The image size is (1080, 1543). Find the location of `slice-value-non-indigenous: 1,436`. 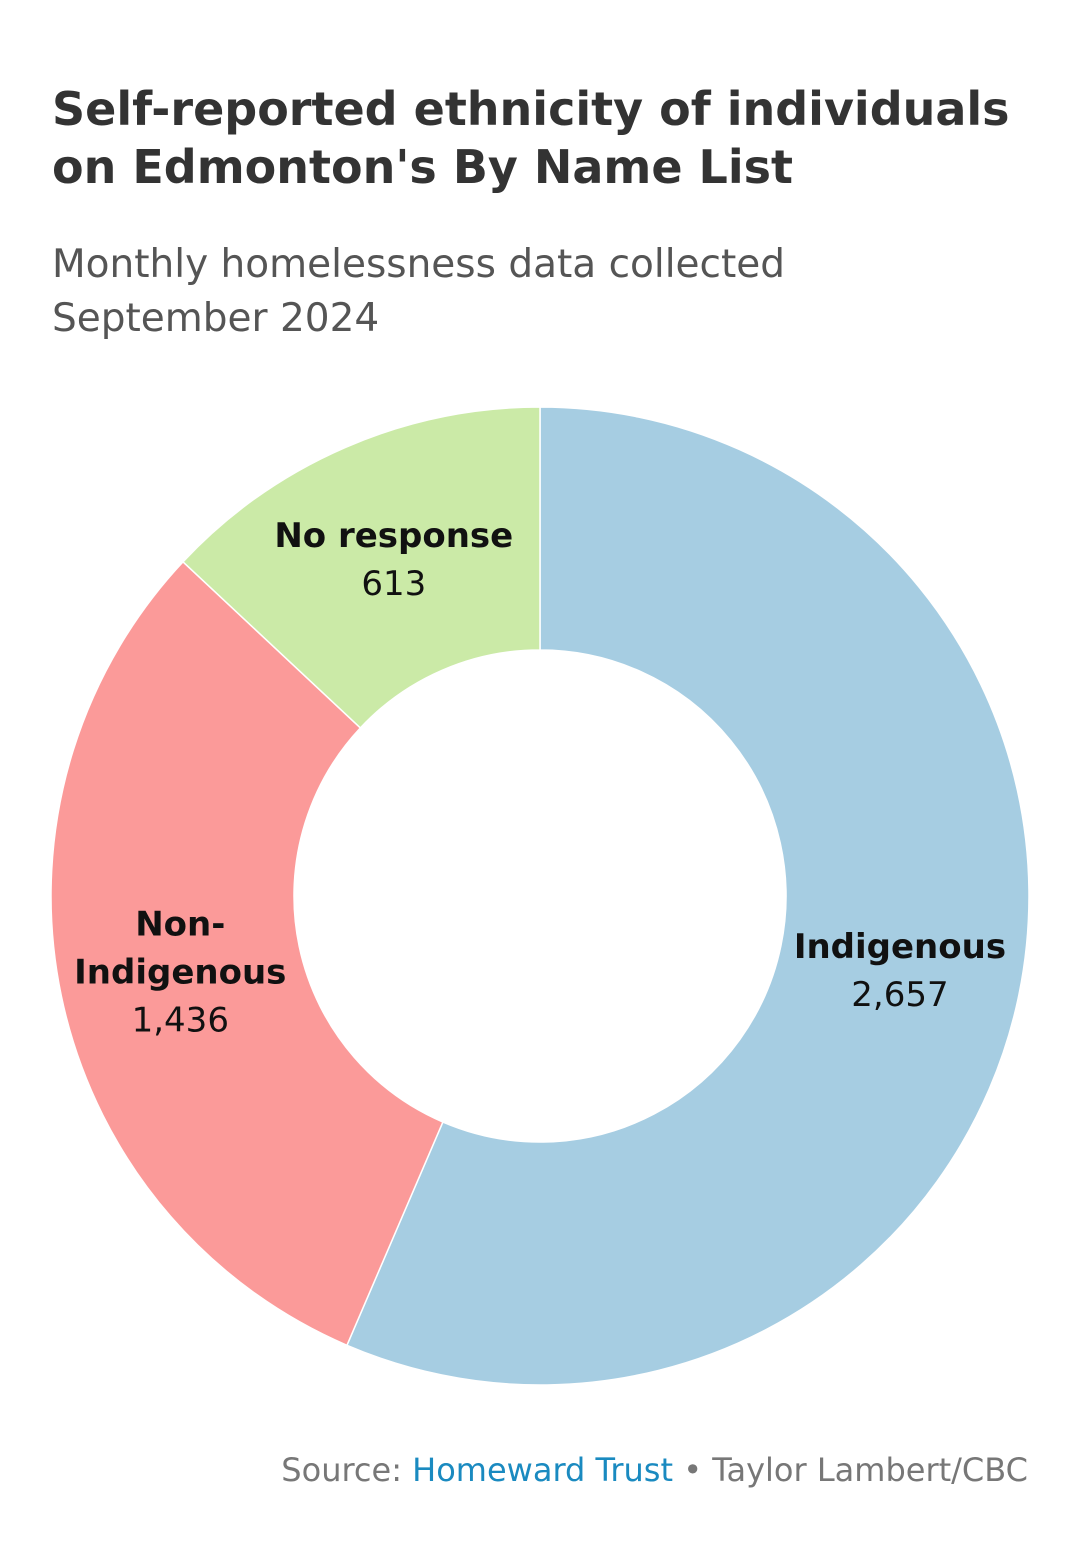

slice-value-non-indigenous: 1,436 is located at coordinates (180, 1020).